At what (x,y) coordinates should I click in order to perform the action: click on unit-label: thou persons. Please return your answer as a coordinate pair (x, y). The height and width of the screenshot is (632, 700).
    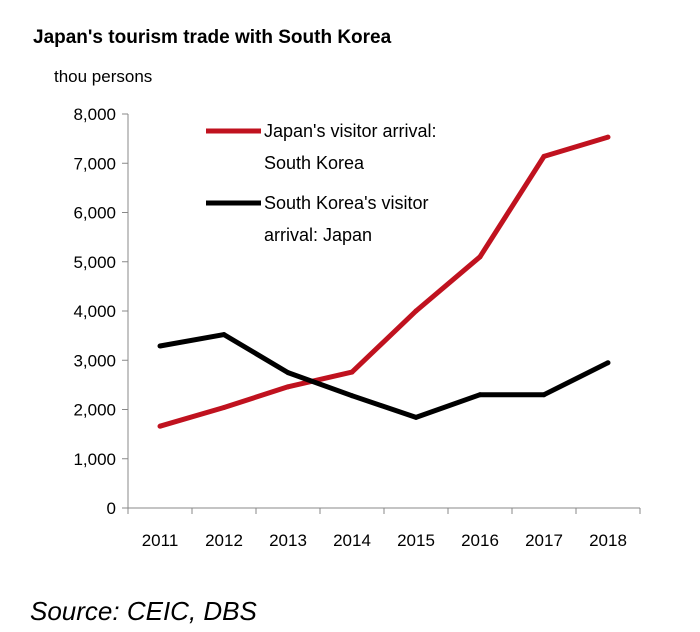
    Looking at the image, I should click on (103, 76).